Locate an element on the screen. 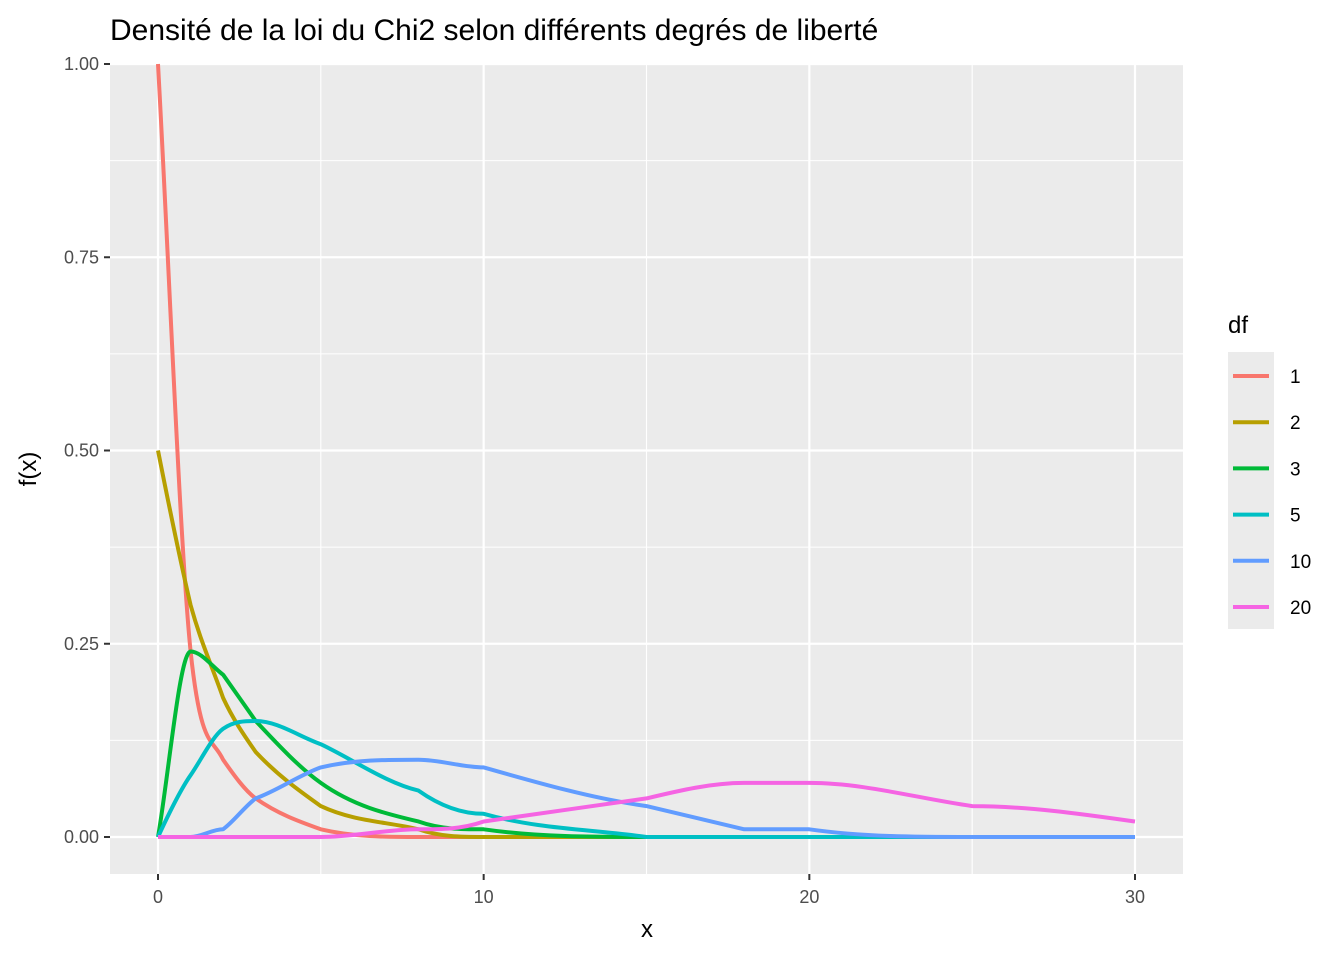 The width and height of the screenshot is (1344, 960). x-tick-label: 10 is located at coordinates (484, 897).